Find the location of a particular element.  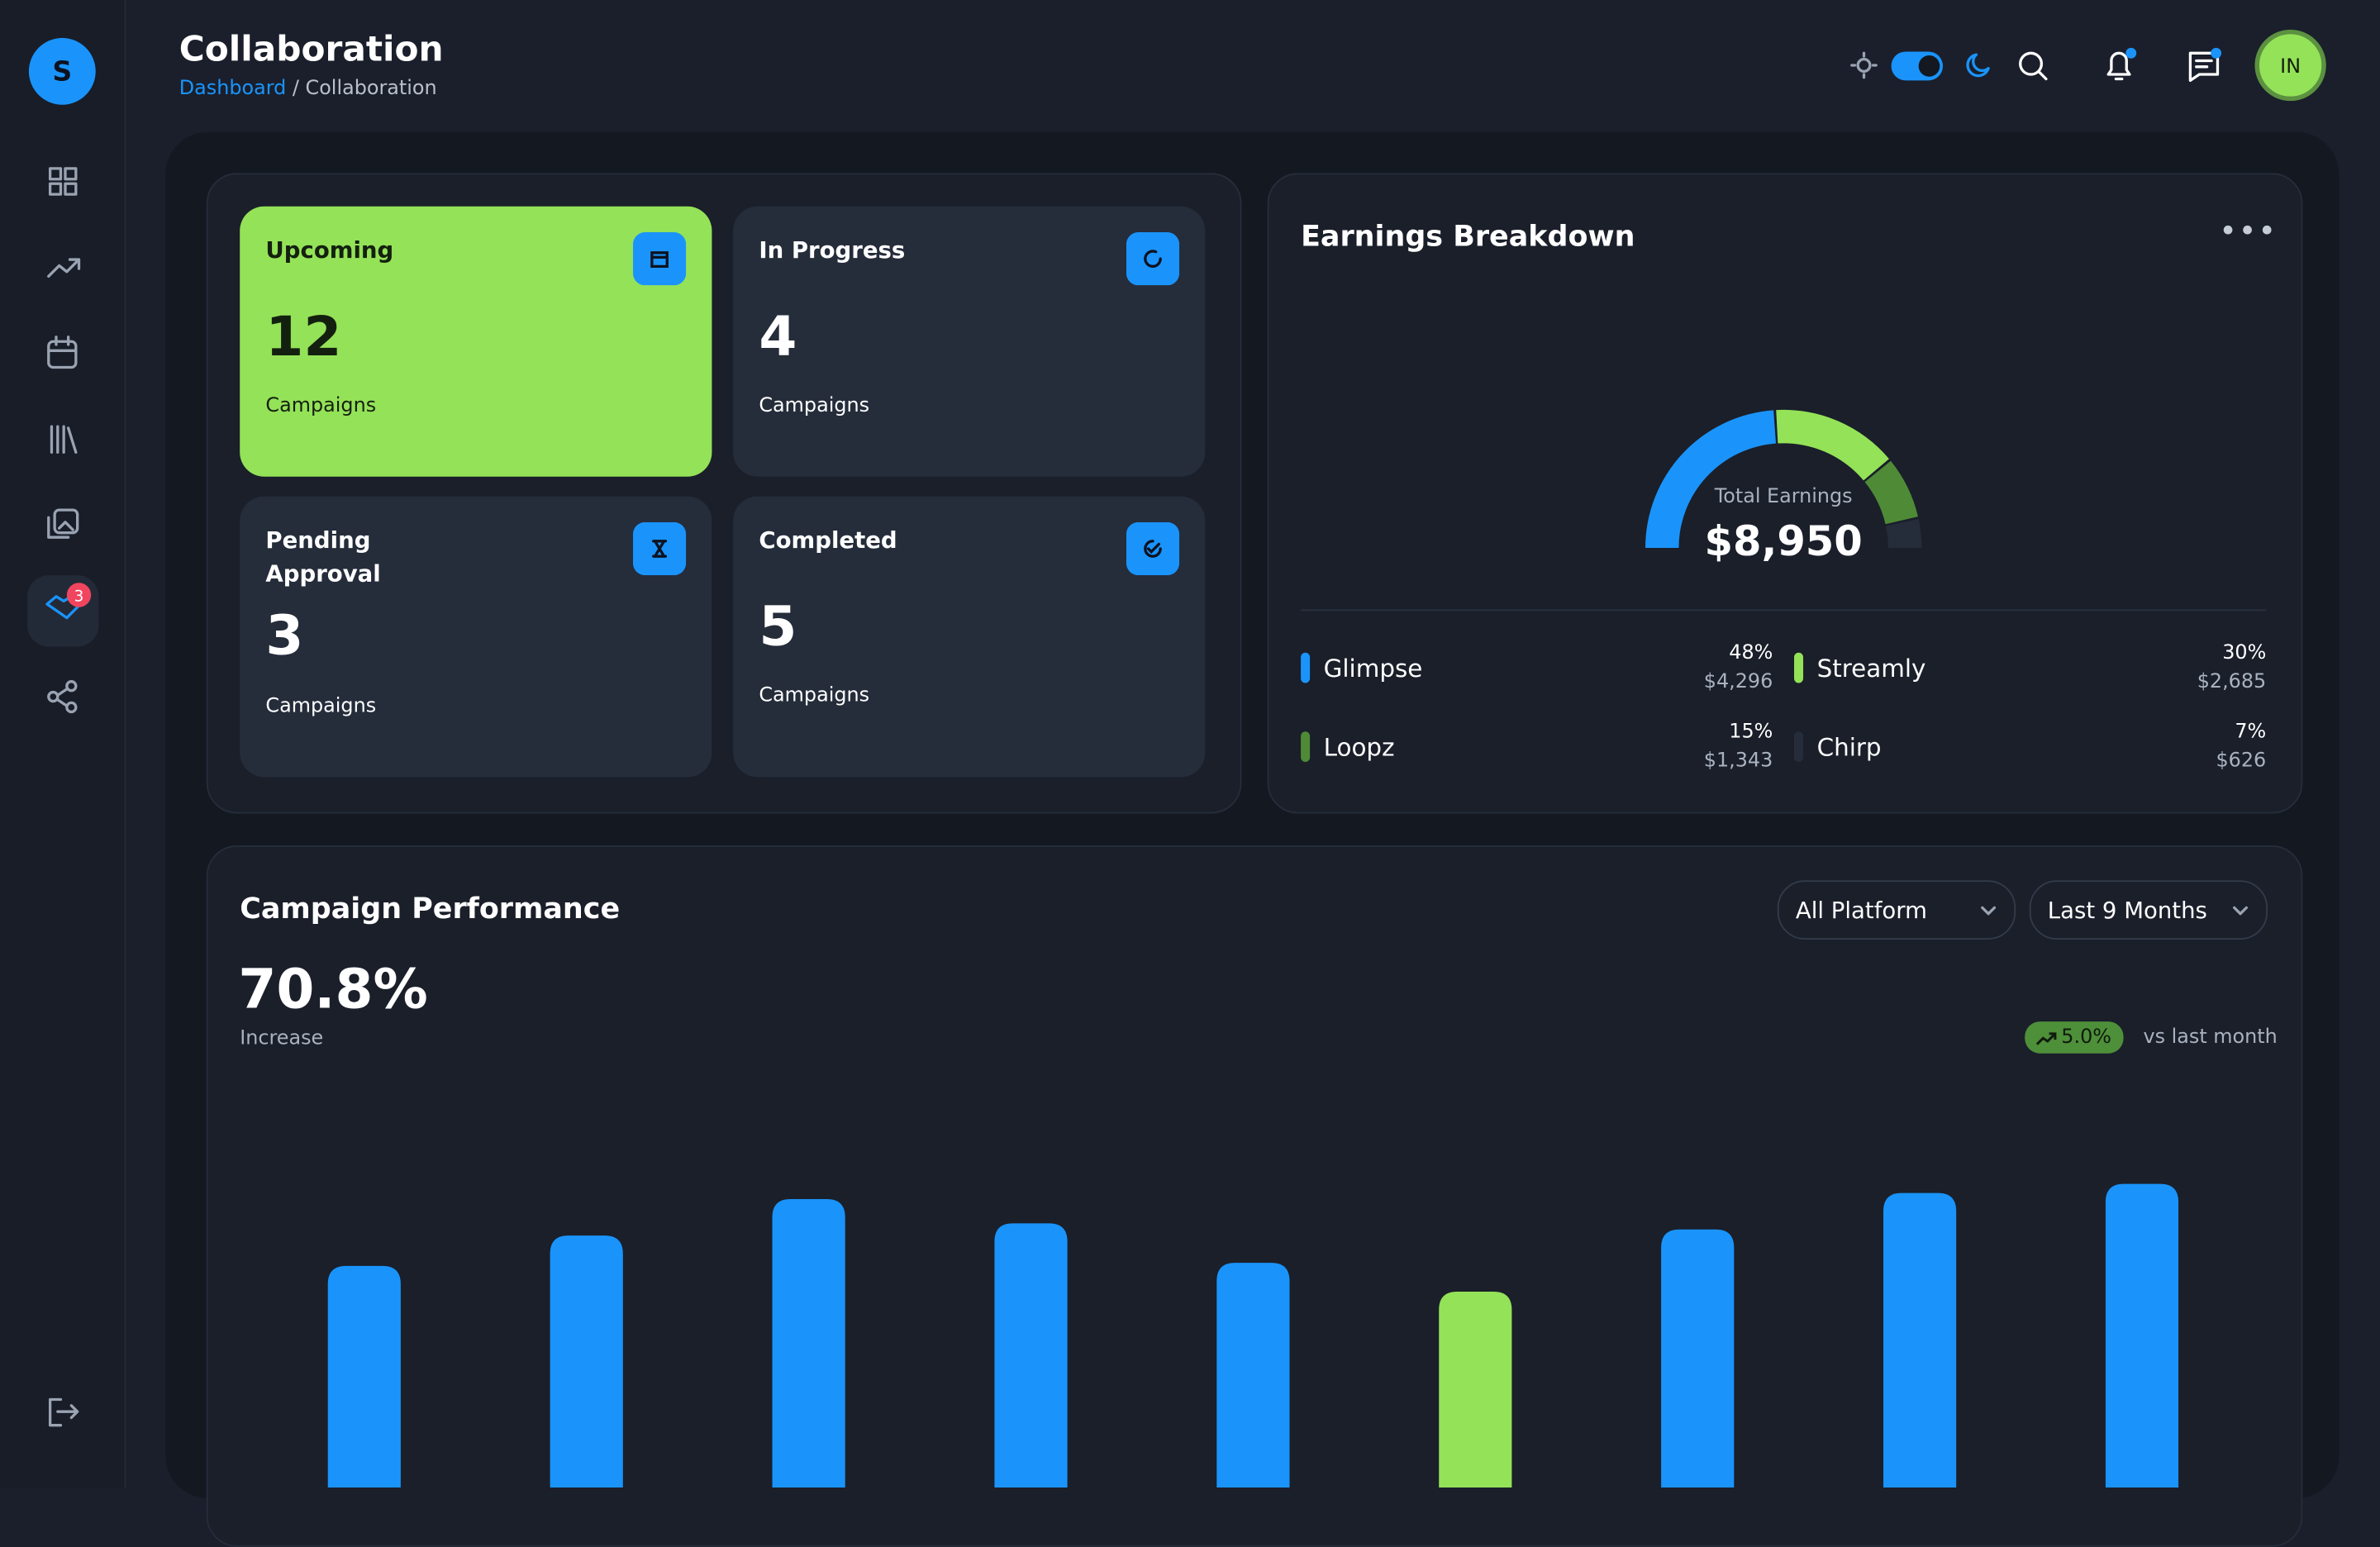

nav-share is located at coordinates (62, 697).